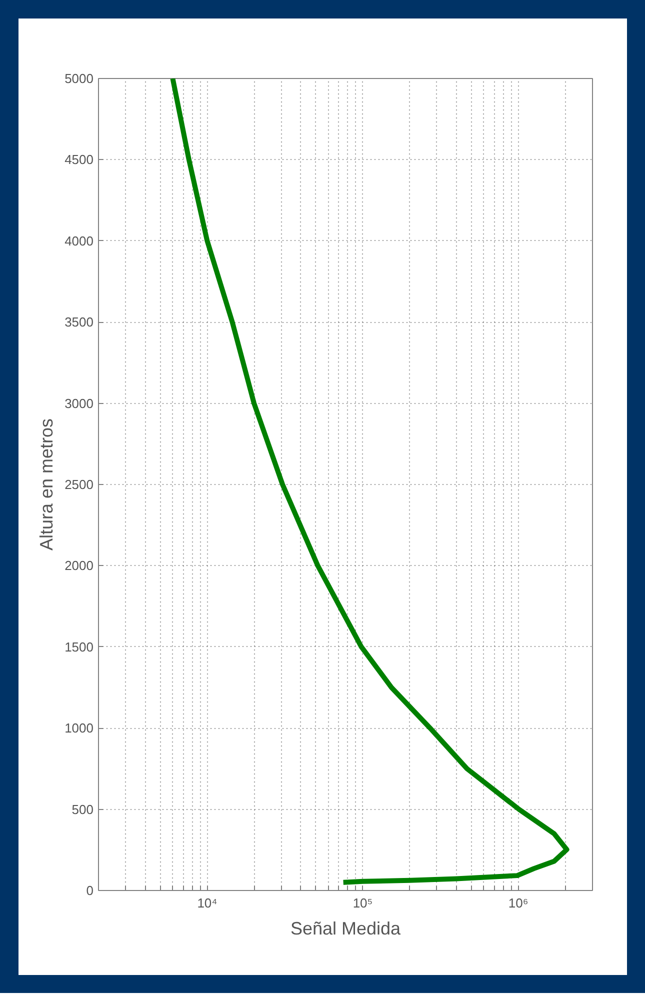  Describe the element at coordinates (362, 903) in the screenshot. I see `x-tick-label: 10⁵` at that location.